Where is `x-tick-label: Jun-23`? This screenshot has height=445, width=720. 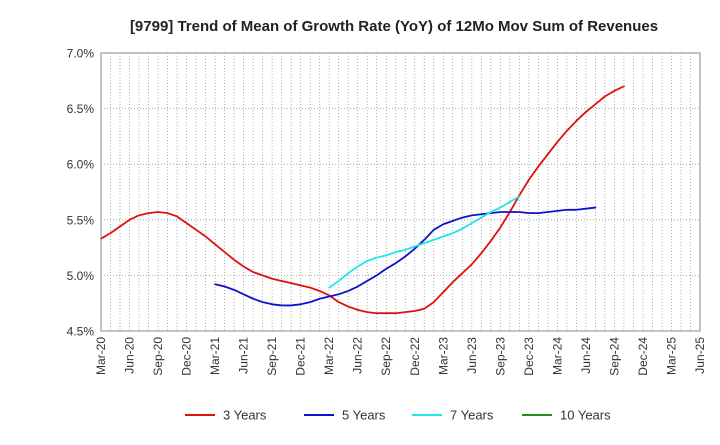 x-tick-label: Jun-23 is located at coordinates (472, 355).